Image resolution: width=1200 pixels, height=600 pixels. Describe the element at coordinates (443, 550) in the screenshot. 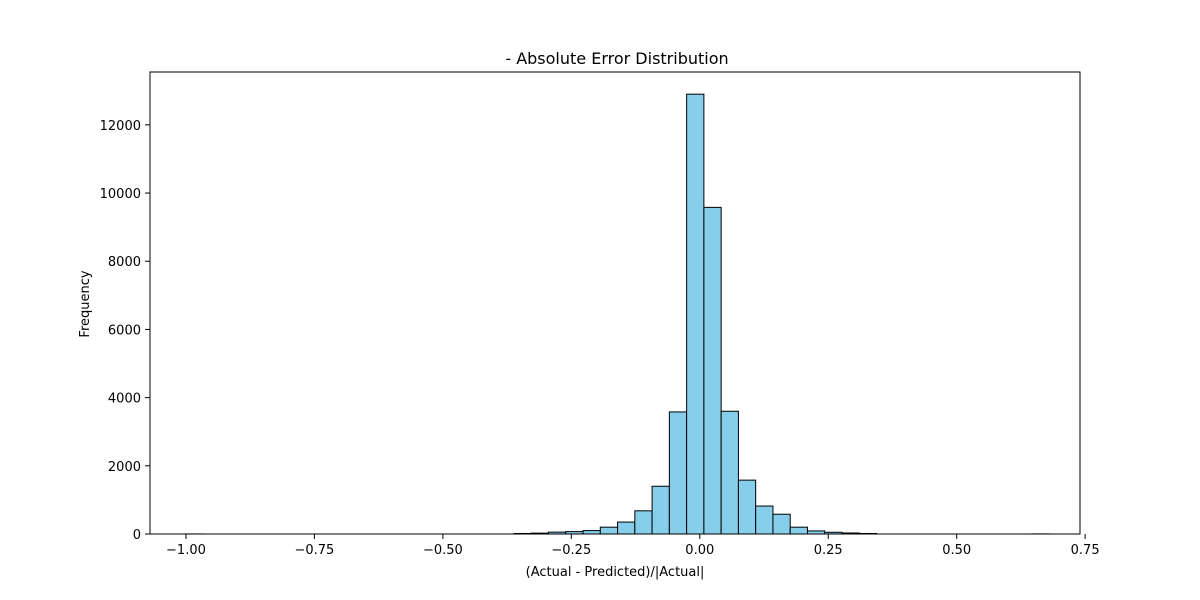

I see `x-tick-label: −0.50` at that location.